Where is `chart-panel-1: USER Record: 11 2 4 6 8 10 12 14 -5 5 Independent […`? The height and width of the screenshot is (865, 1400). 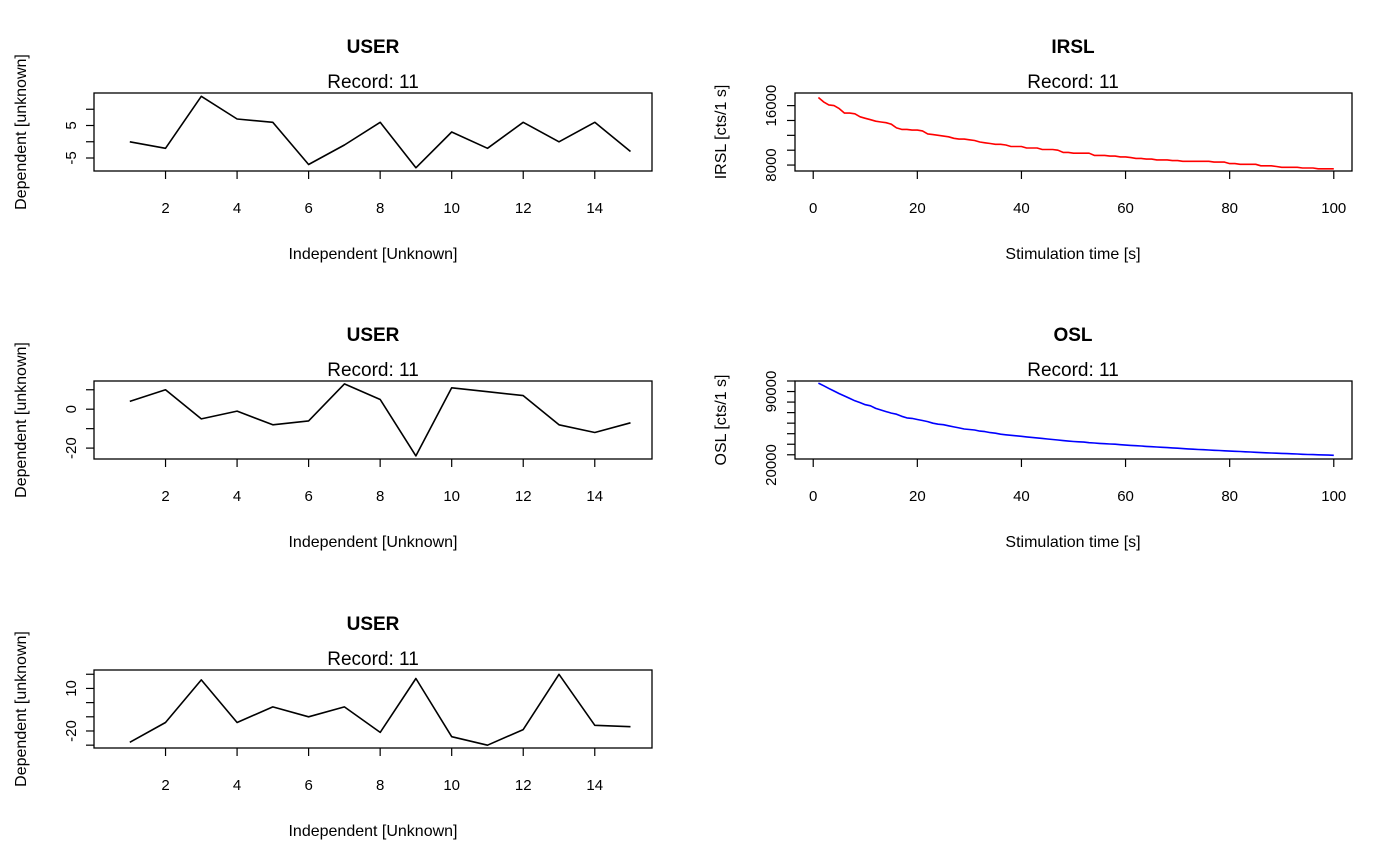
chart-panel-1: USER Record: 11 2 4 6 8 10 12 14 -5 5 Independent [… is located at coordinates (333, 150).